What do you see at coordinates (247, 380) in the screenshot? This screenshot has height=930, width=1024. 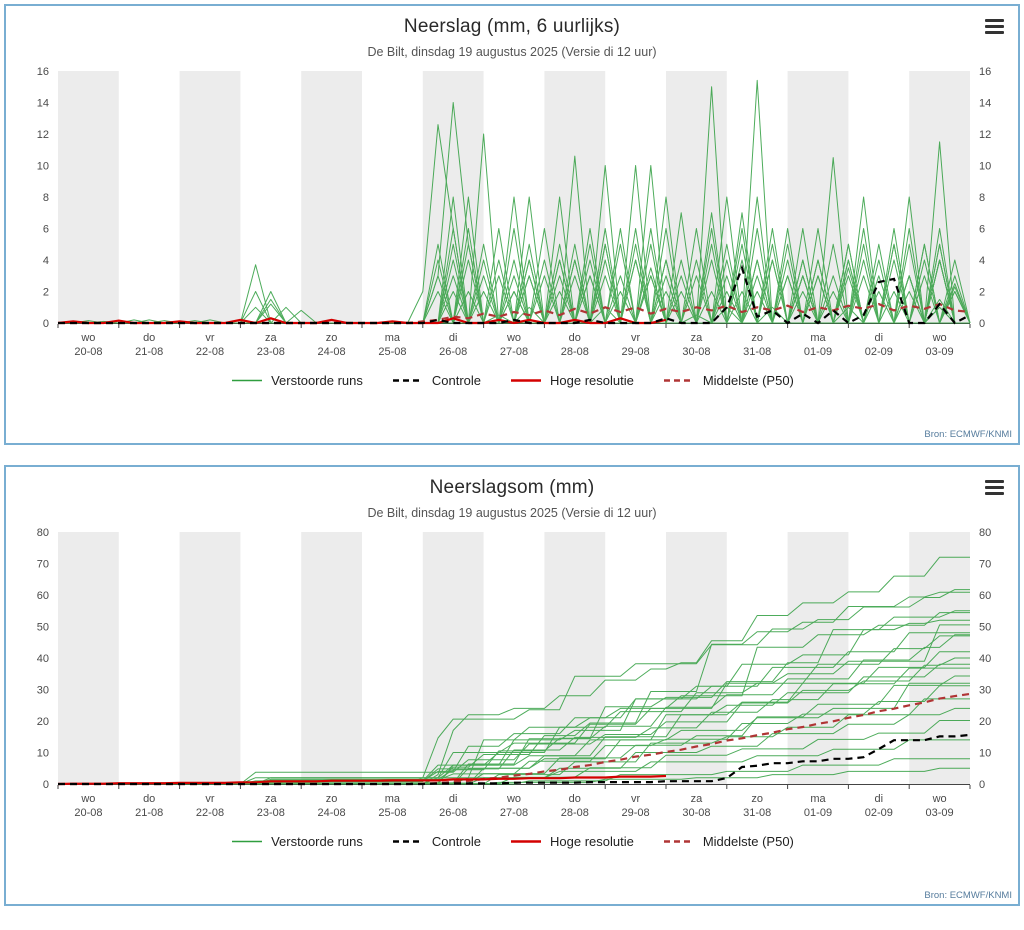 I see `green-line-icon` at bounding box center [247, 380].